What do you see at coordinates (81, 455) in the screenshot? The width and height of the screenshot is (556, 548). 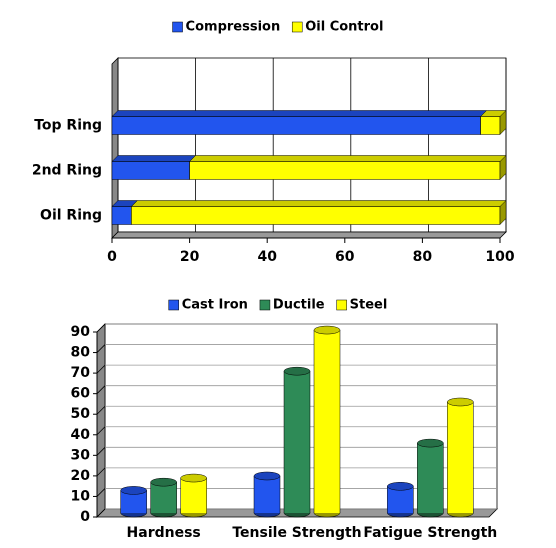 I see `y-tick-label: 30` at bounding box center [81, 455].